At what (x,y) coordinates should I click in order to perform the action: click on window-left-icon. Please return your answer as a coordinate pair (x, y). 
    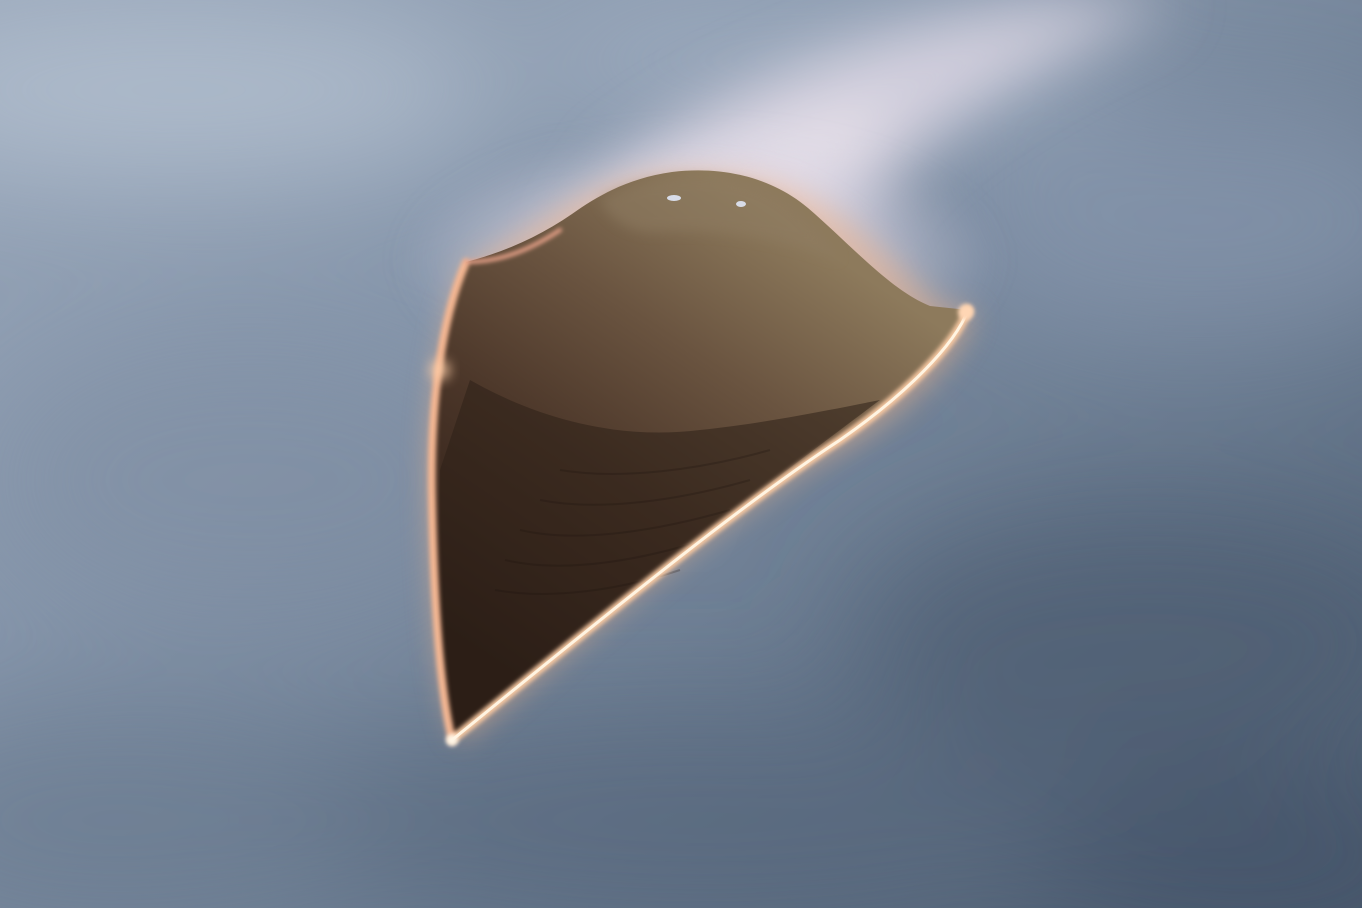
    Looking at the image, I should click on (674, 198).